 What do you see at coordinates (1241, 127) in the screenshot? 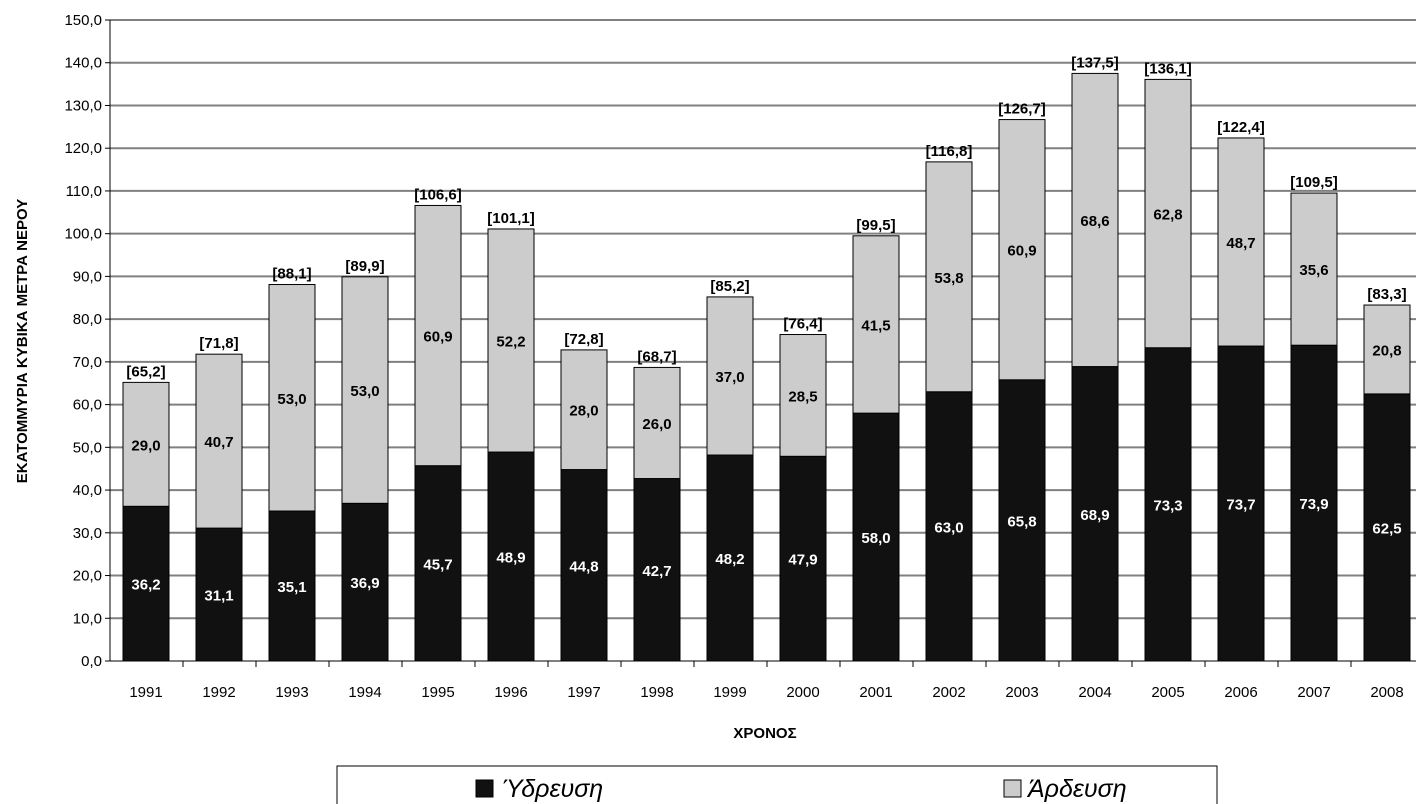
I see `total-label-2006: [122,4]` at bounding box center [1241, 127].